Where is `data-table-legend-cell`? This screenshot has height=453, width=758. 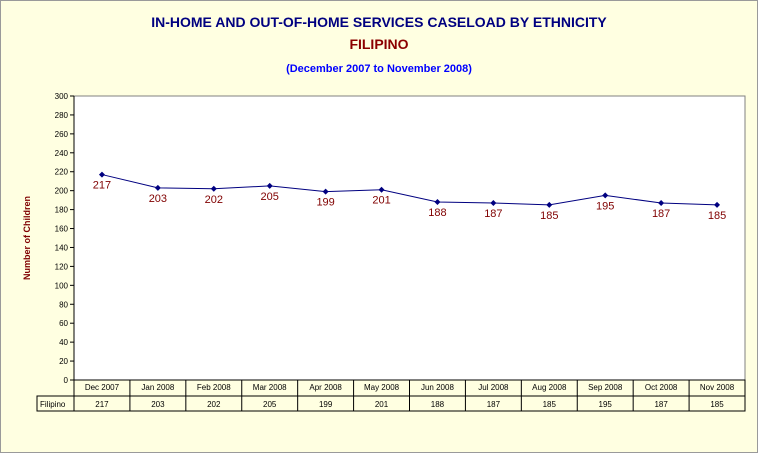 data-table-legend-cell is located at coordinates (55, 403).